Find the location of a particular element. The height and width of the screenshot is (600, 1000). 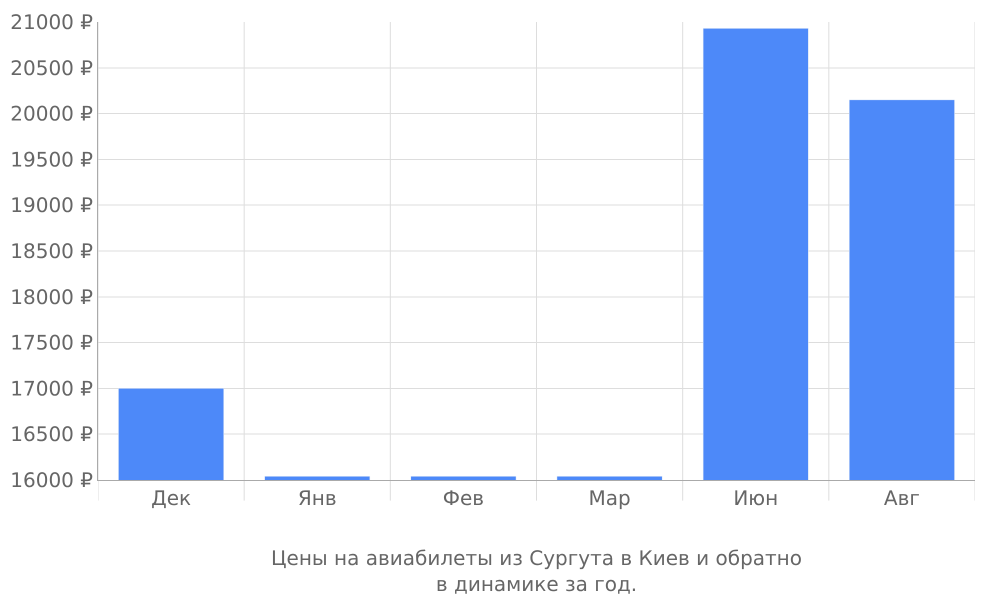

y-tick-label: 17500 ₽ is located at coordinates (52, 342).